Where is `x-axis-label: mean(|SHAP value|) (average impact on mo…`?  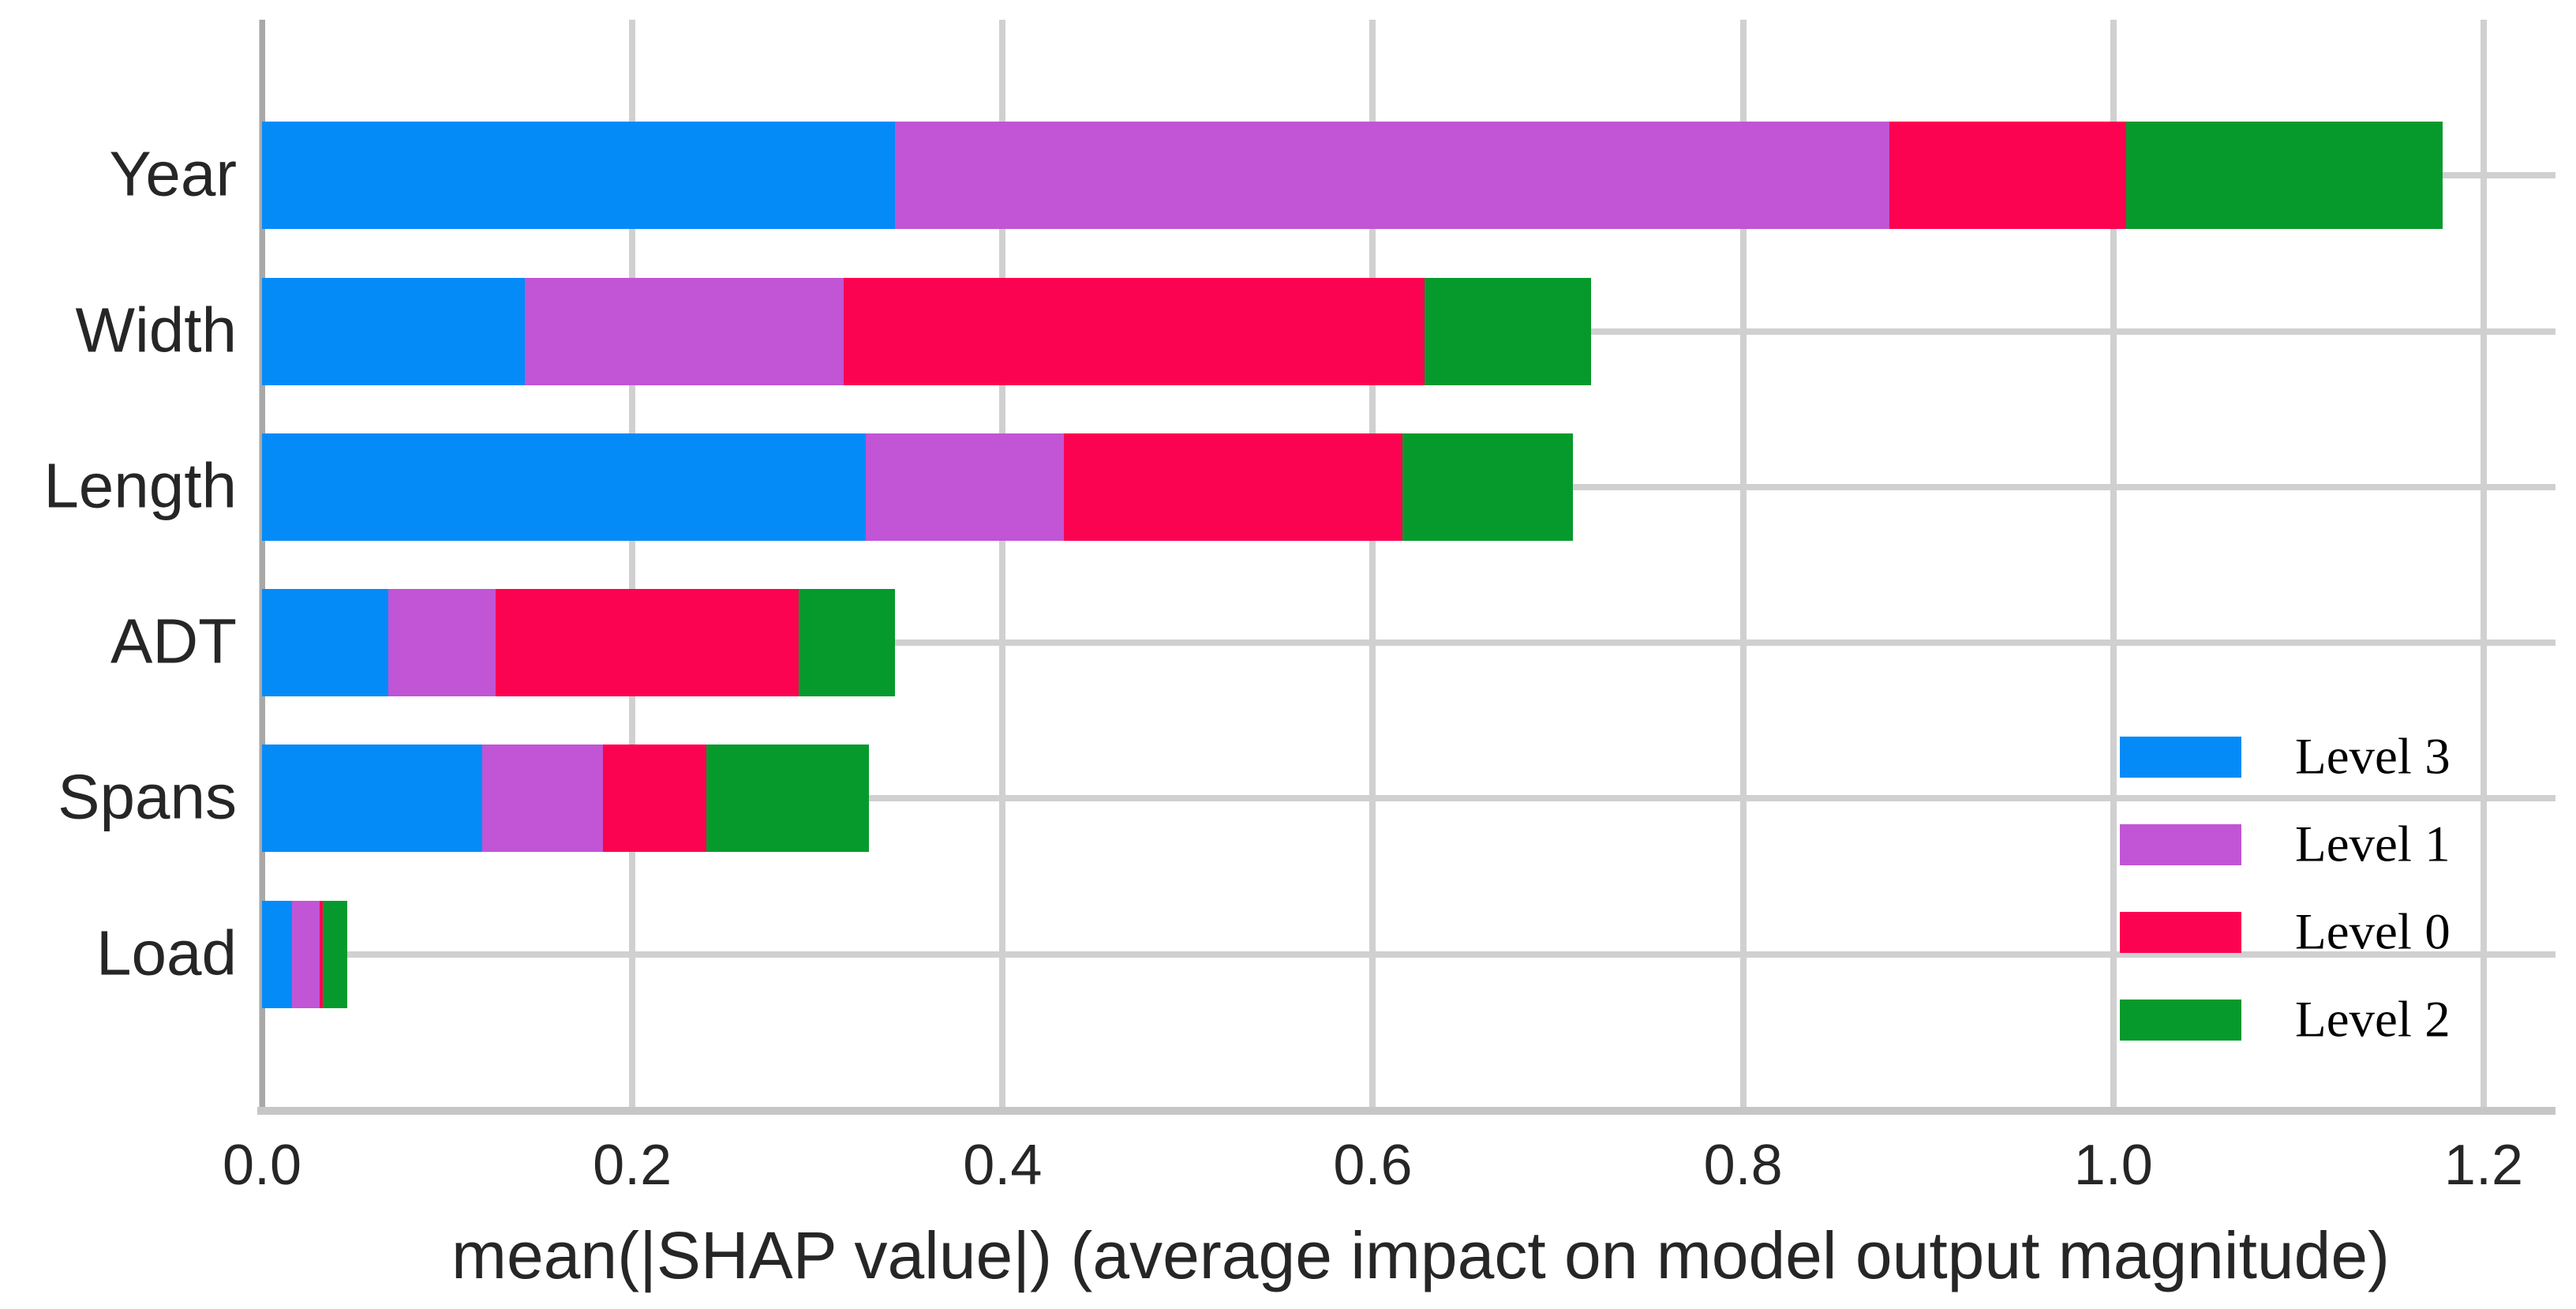
x-axis-label: mean(|SHAP value|) (average impact on mo… is located at coordinates (1421, 1255).